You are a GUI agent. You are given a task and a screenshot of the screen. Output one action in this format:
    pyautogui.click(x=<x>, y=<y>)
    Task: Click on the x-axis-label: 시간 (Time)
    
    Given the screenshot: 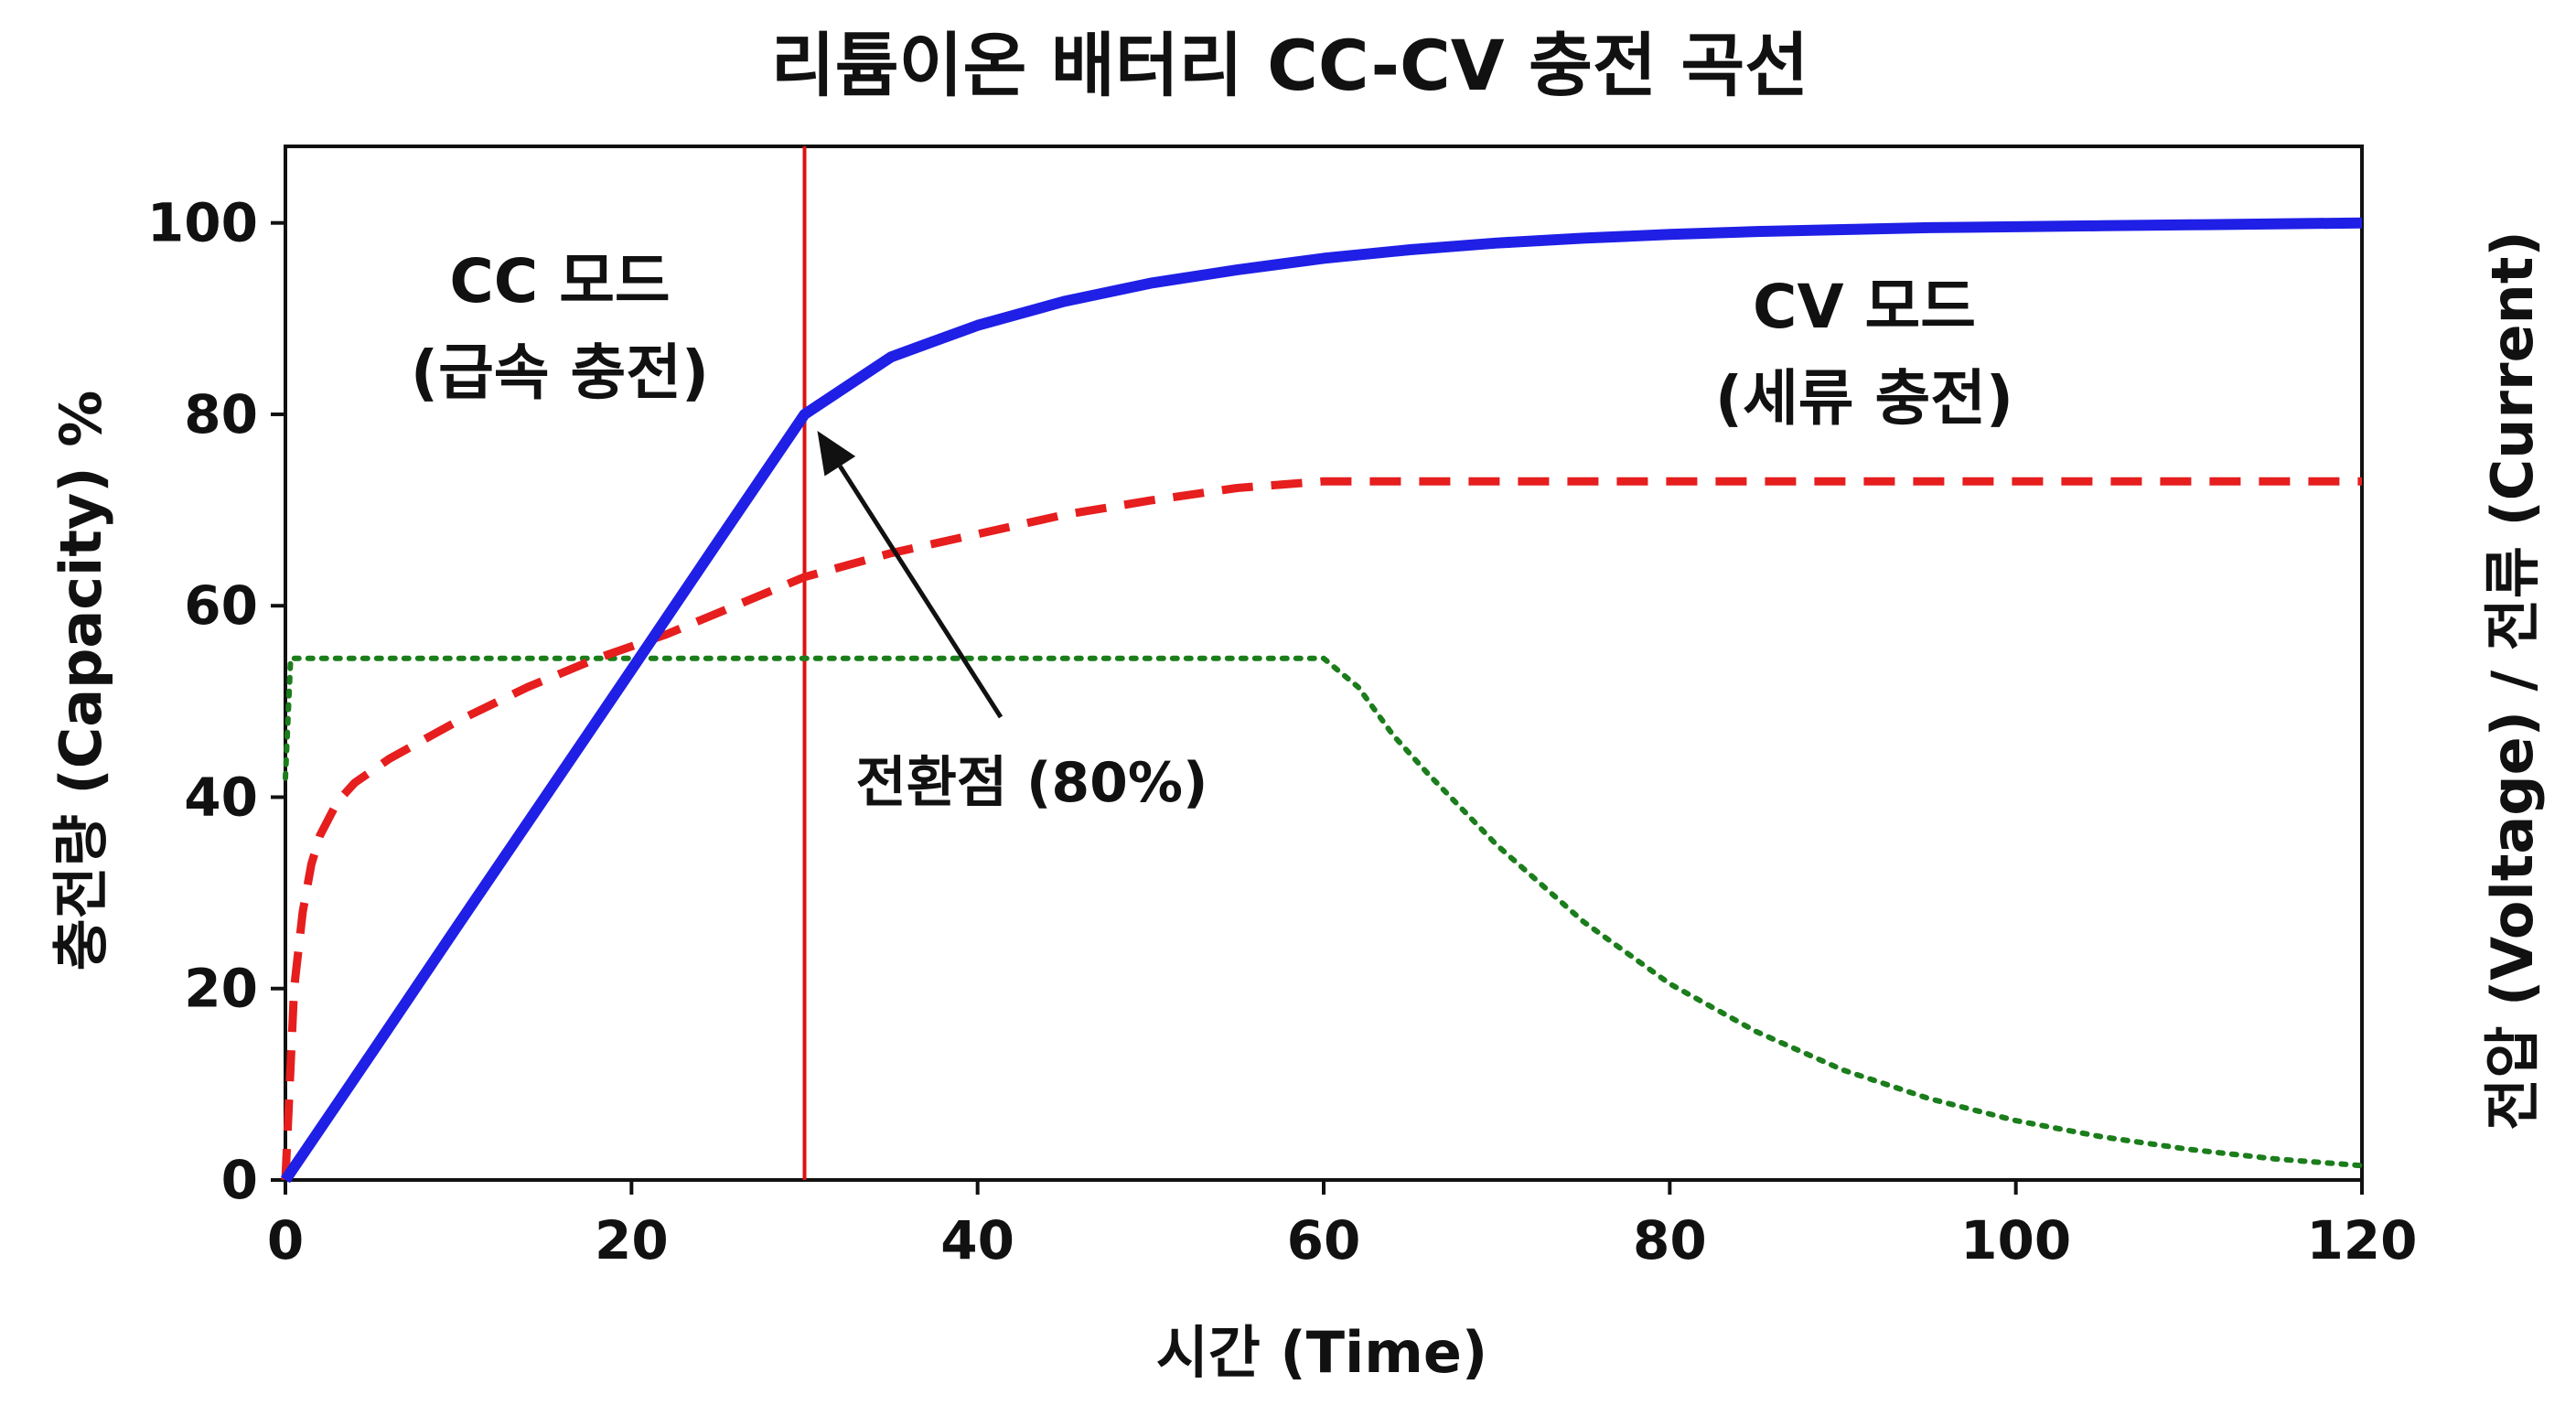 What is the action you would take?
    pyautogui.click(x=1322, y=1352)
    